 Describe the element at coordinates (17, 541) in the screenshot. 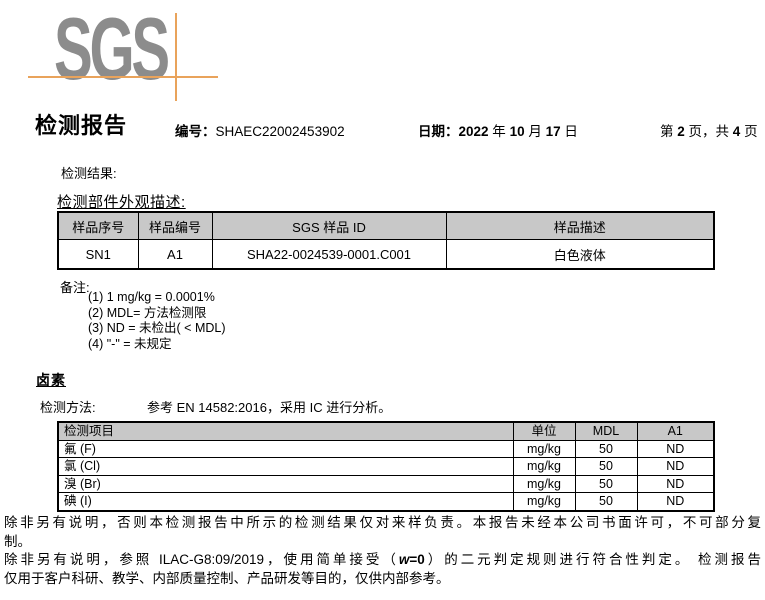

I see `footer-line: 制。` at that location.